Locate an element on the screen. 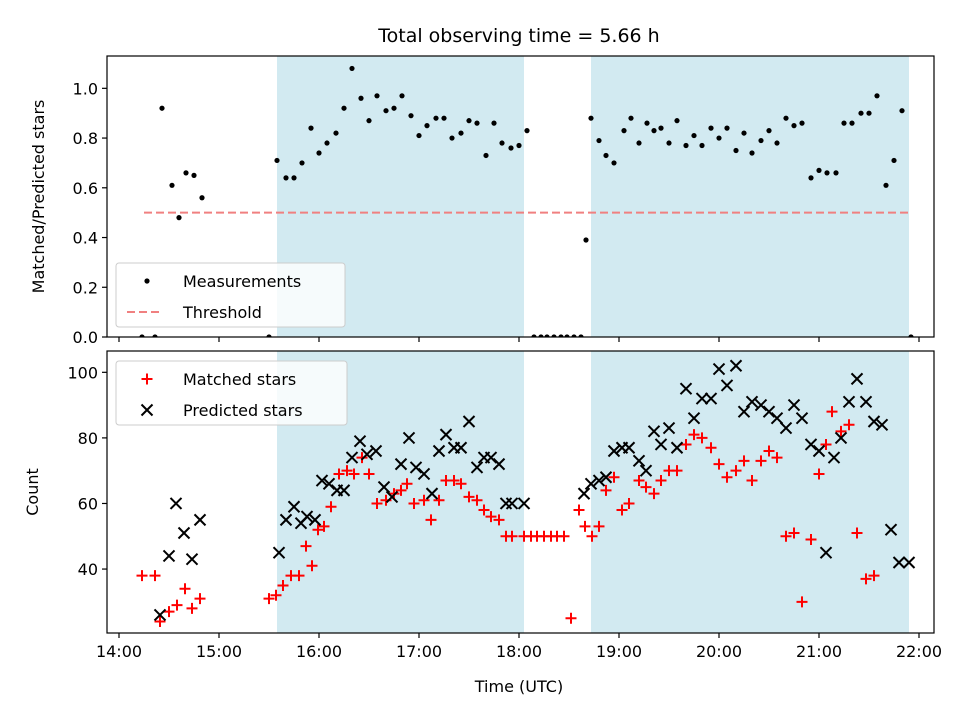 This screenshot has height=720, width=960. x-tick-label: 20:00 is located at coordinates (719, 651).